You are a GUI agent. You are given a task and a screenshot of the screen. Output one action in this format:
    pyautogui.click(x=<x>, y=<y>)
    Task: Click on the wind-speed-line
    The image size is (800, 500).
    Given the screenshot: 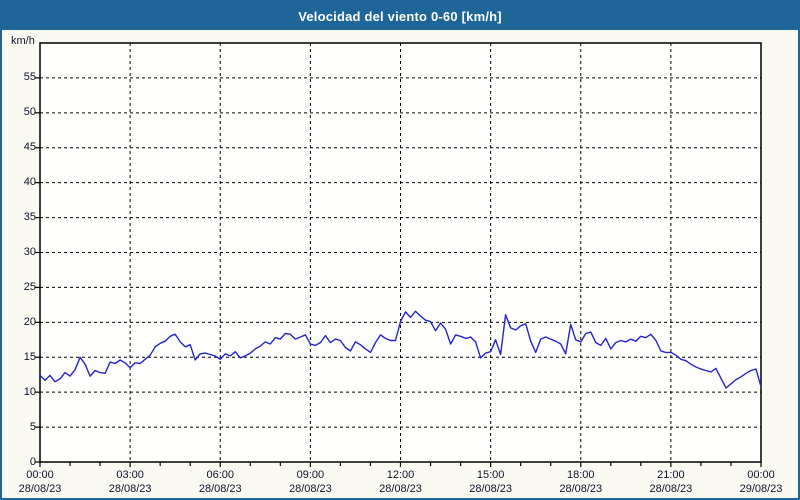 What is the action you would take?
    pyautogui.click(x=400, y=349)
    